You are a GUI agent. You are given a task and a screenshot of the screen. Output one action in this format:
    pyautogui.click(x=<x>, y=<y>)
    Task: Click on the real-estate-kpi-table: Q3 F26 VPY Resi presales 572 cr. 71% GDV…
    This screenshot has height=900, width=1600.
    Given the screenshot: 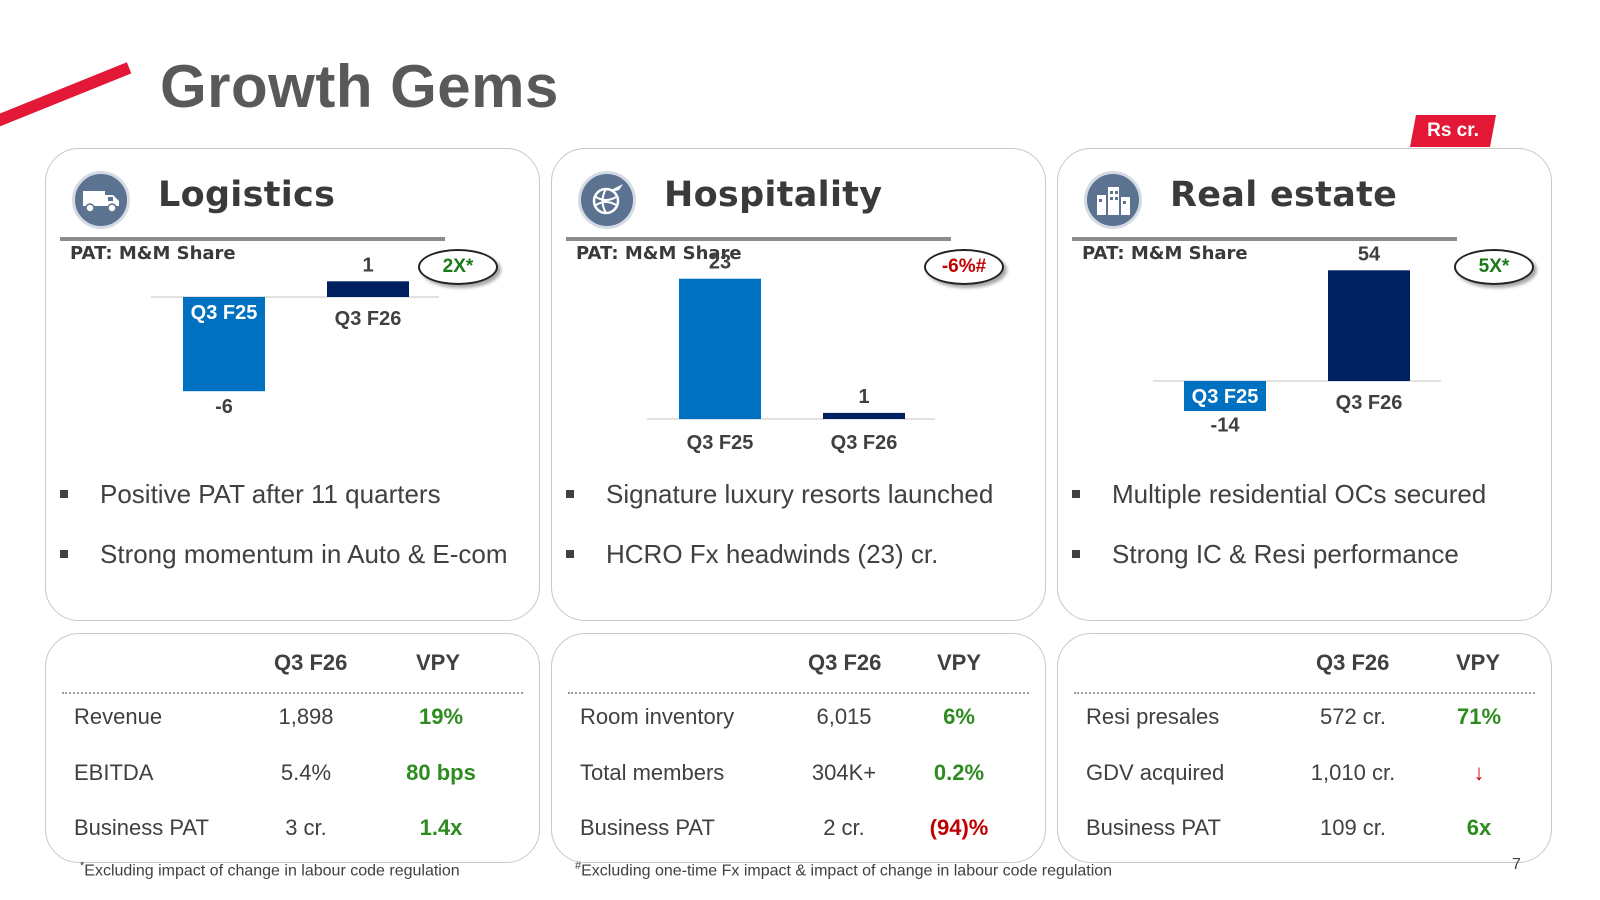 What is the action you would take?
    pyautogui.click(x=1304, y=748)
    